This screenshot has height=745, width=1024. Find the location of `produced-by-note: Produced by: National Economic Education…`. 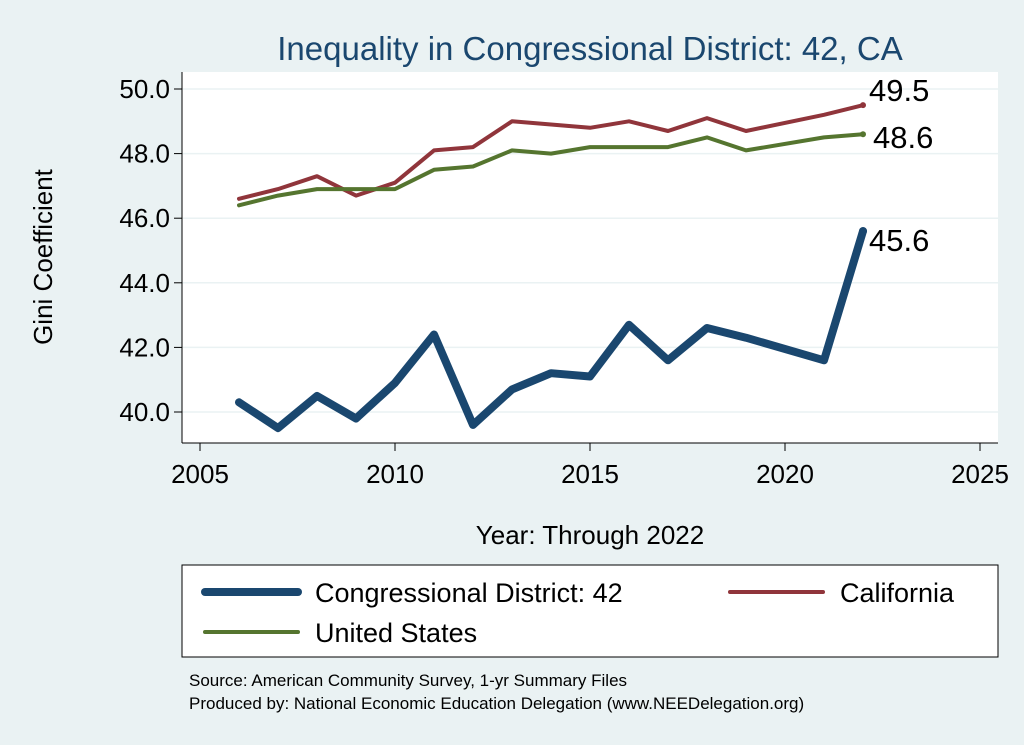

produced-by-note: Produced by: National Economic Education… is located at coordinates (496, 703).